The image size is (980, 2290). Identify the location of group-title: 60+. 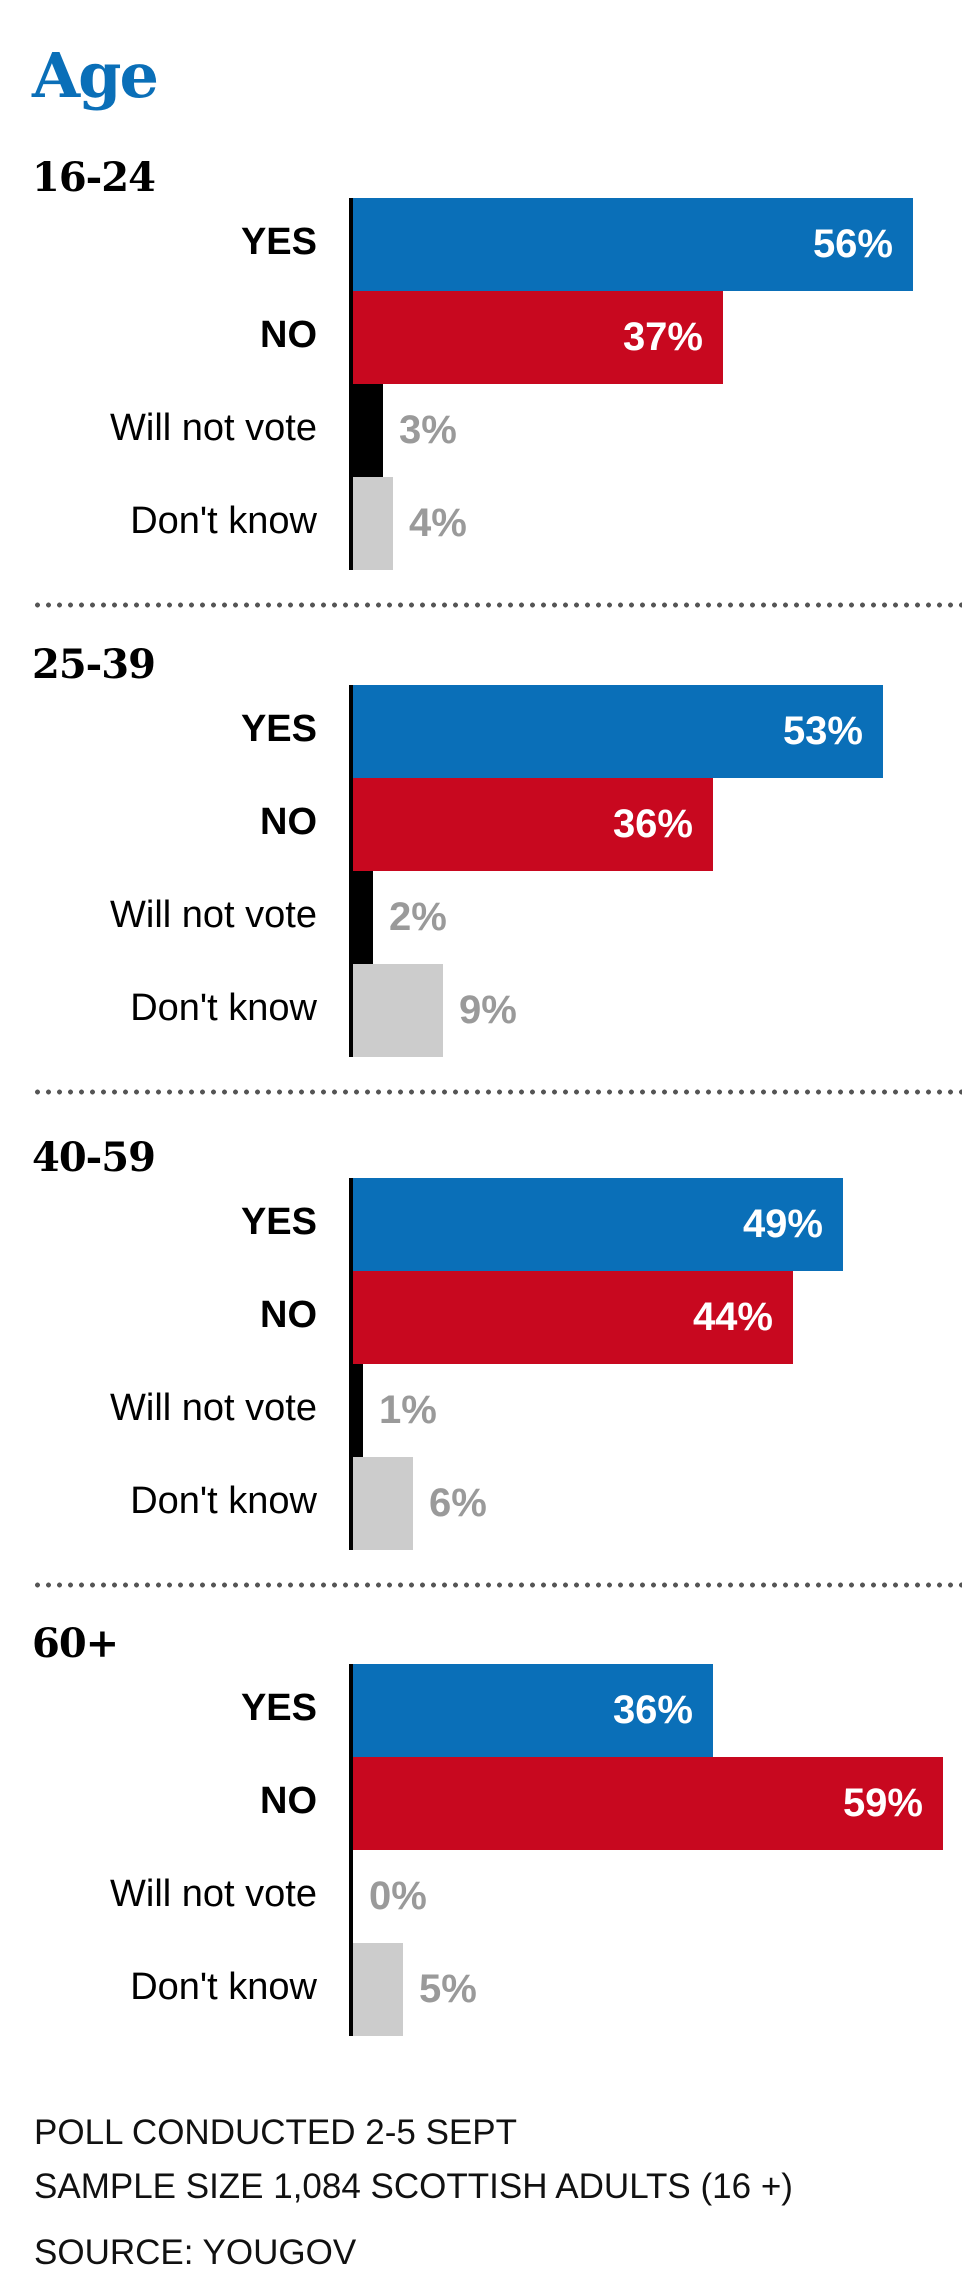
(75, 1643).